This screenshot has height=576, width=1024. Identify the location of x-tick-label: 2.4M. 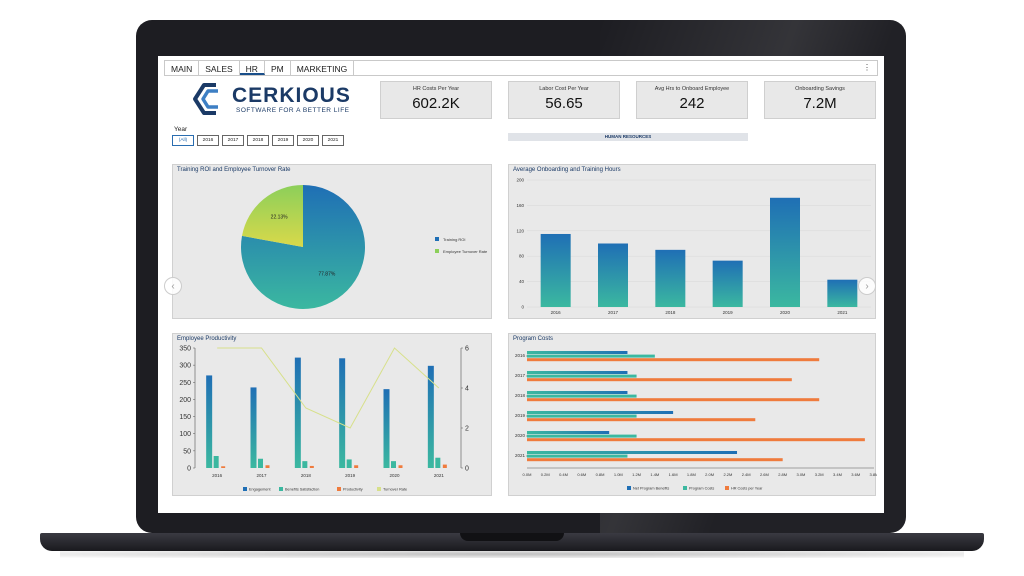
(746, 474).